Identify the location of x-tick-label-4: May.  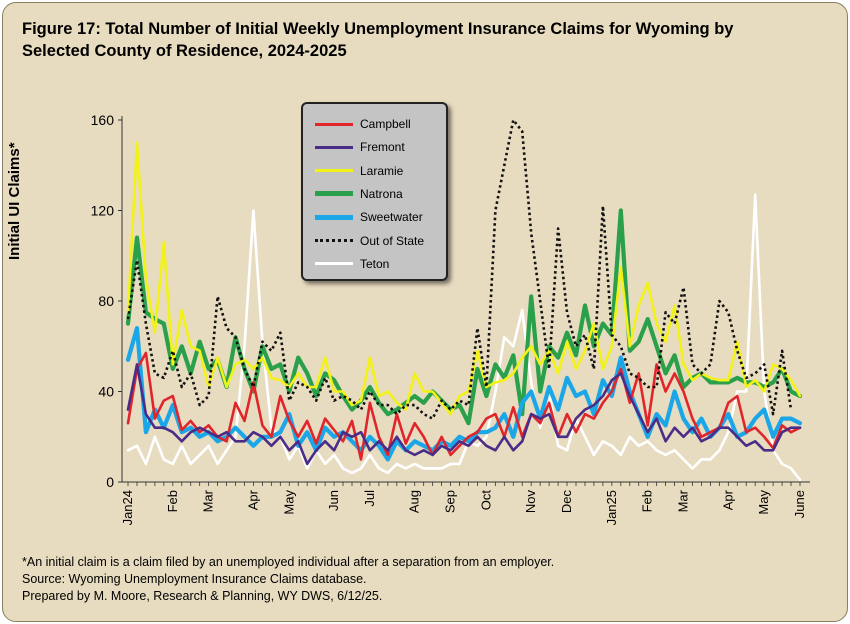
(288, 502).